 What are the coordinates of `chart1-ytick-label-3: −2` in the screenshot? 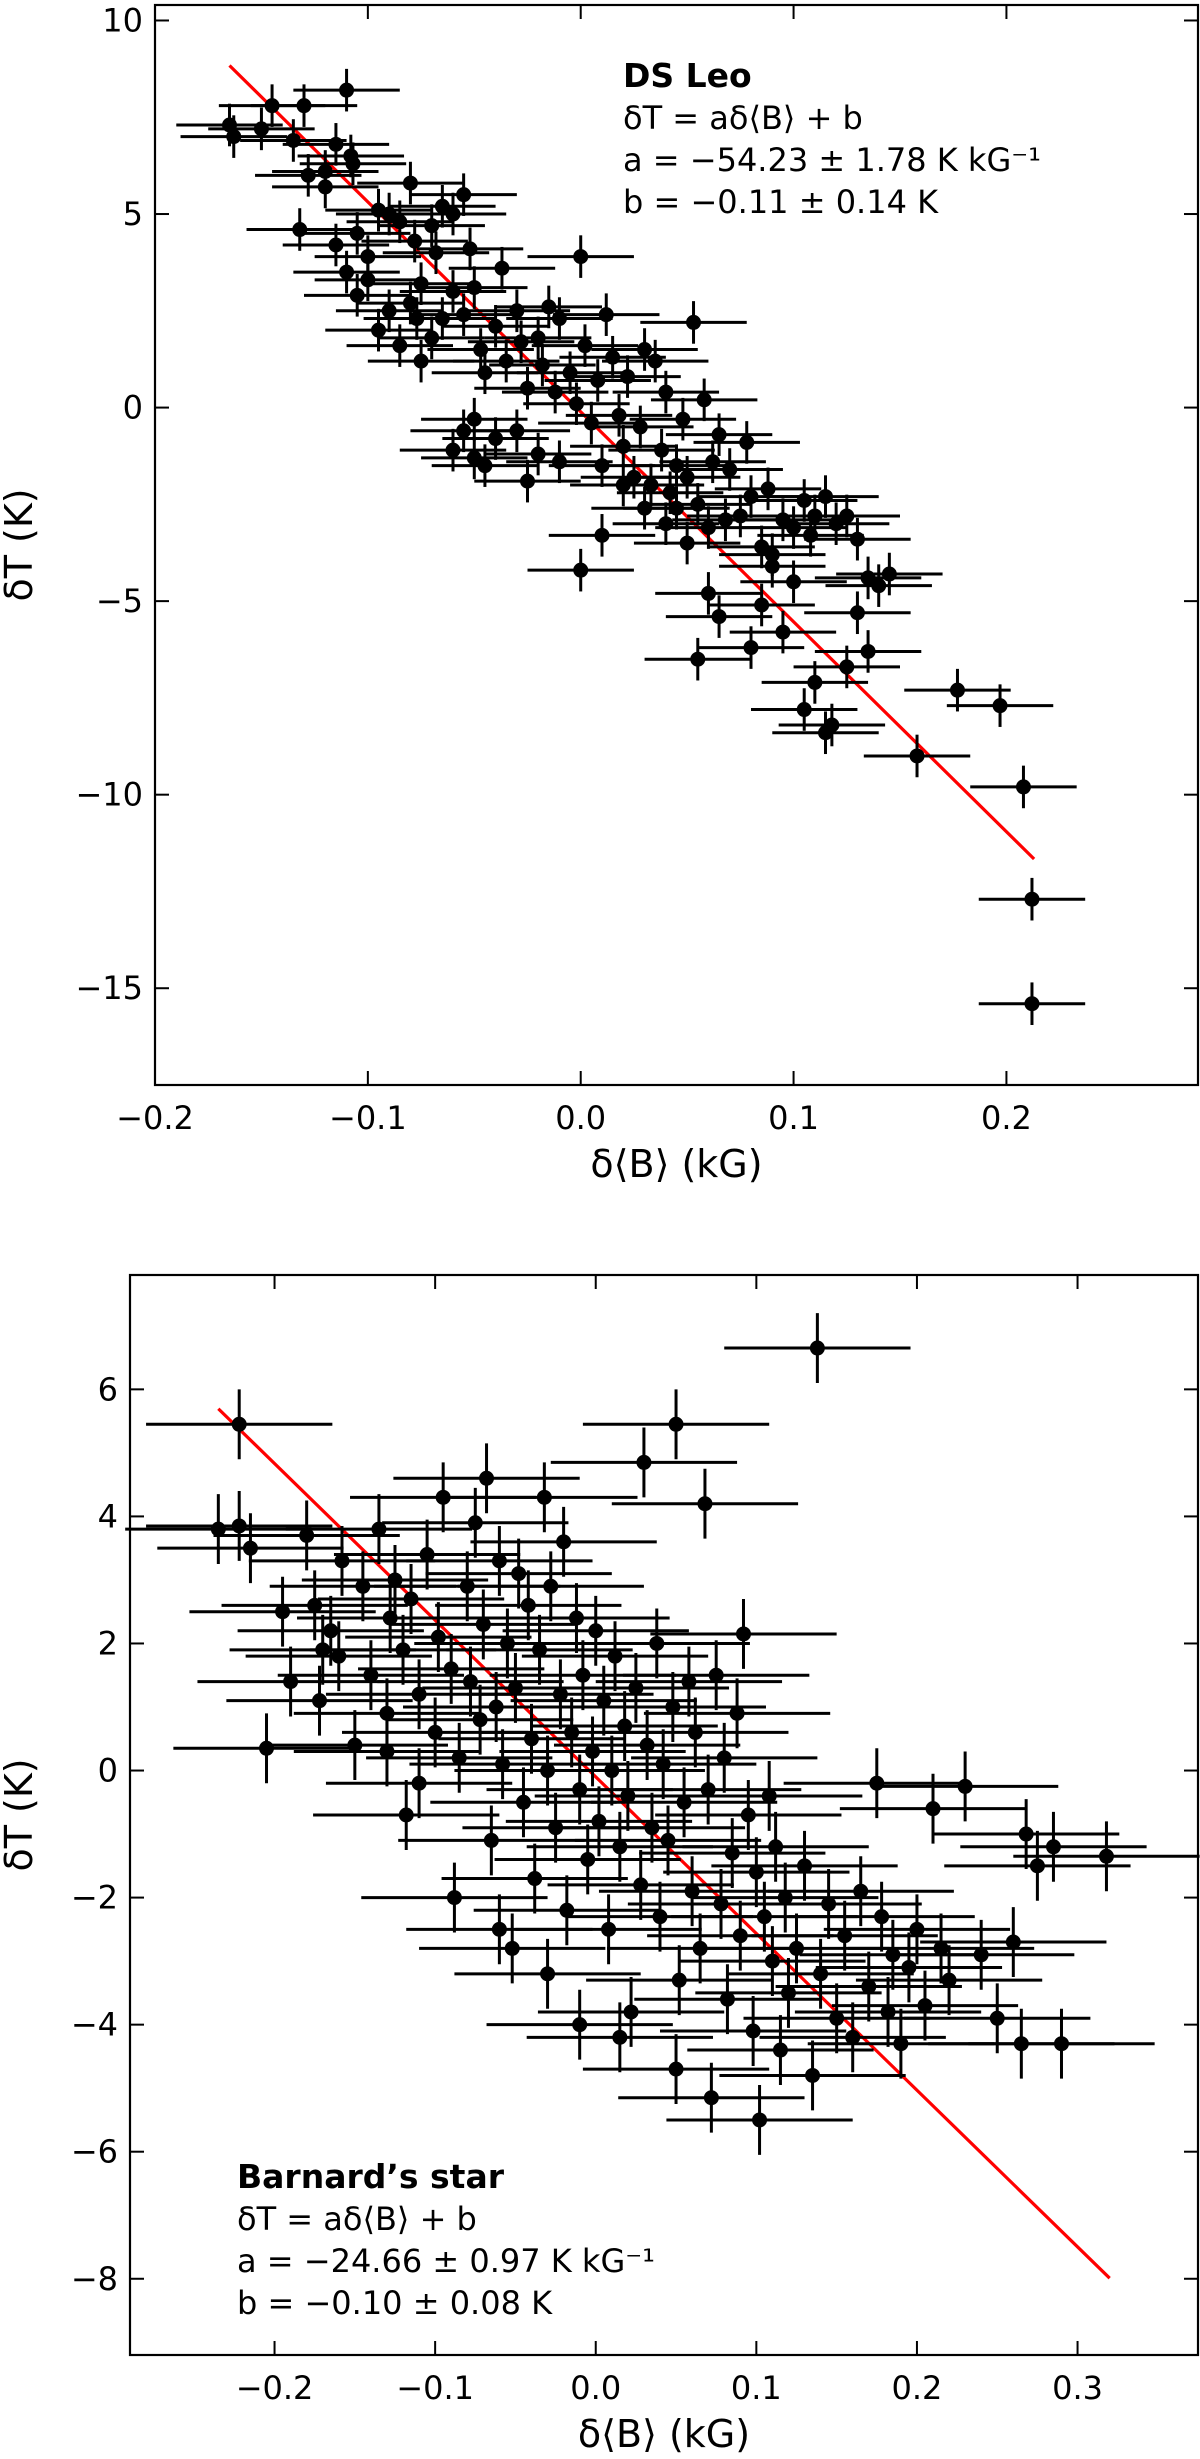 It's located at (94, 1898).